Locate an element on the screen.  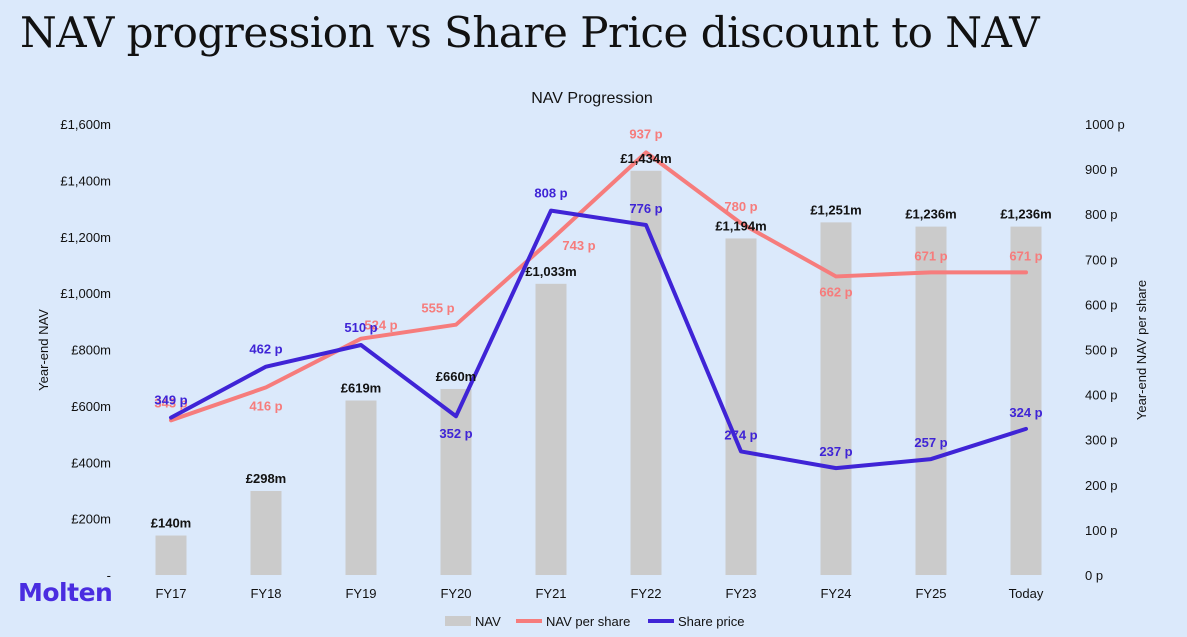
x-category-label: FY21 is located at coordinates (550, 593).